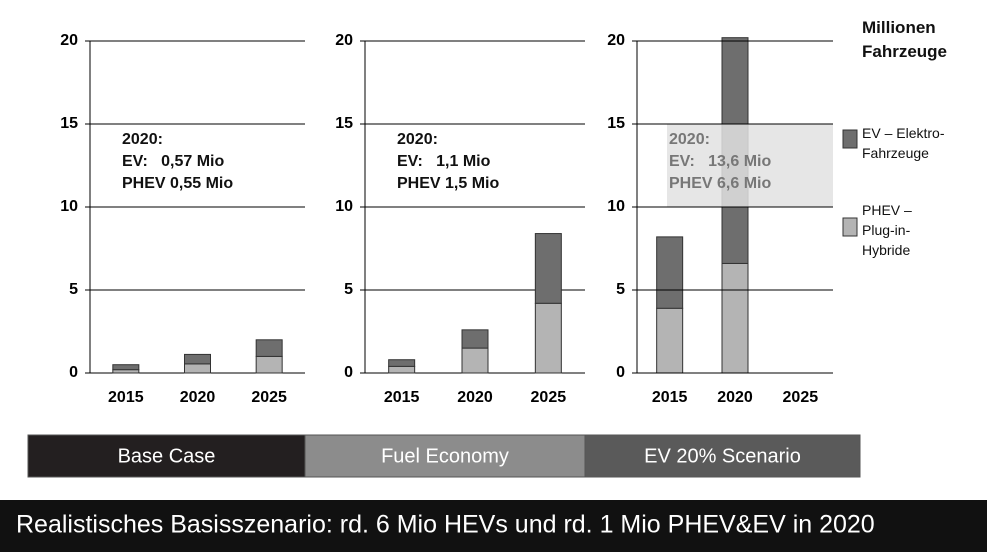 This screenshot has width=987, height=552. What do you see at coordinates (177, 183) in the screenshot?
I see `annotation: PHEV 0,55 Mio` at bounding box center [177, 183].